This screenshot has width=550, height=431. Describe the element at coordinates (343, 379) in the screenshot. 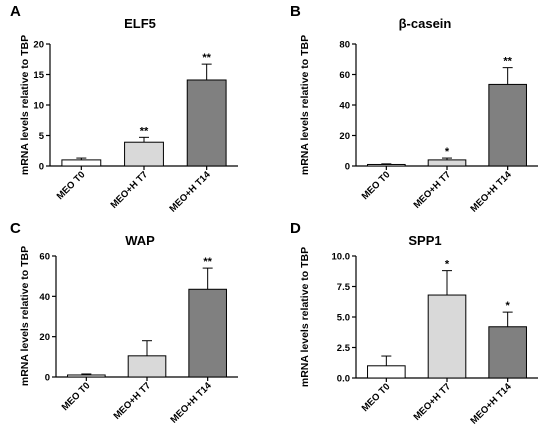

I see `y-tick-label: 0.0` at that location.